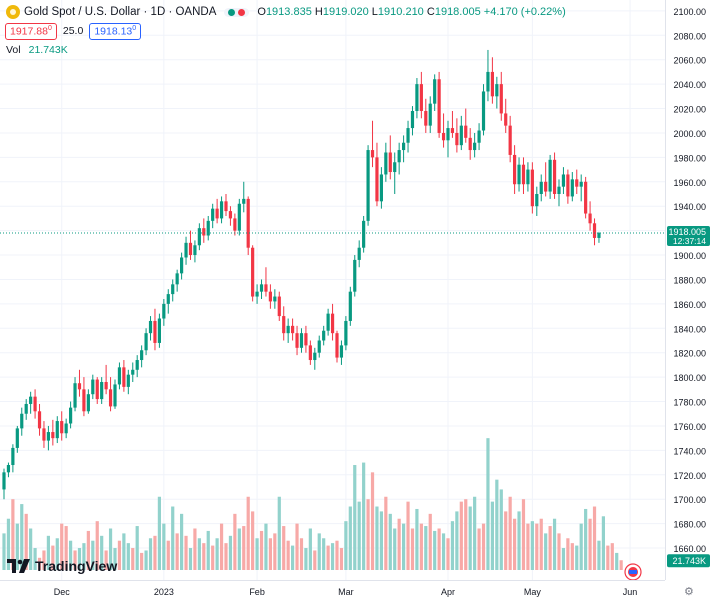 This screenshot has width=710, height=606. What do you see at coordinates (73, 31) in the screenshot?
I see `bid-ask-row: 1917.880 25.0 1918.130` at bounding box center [73, 31].